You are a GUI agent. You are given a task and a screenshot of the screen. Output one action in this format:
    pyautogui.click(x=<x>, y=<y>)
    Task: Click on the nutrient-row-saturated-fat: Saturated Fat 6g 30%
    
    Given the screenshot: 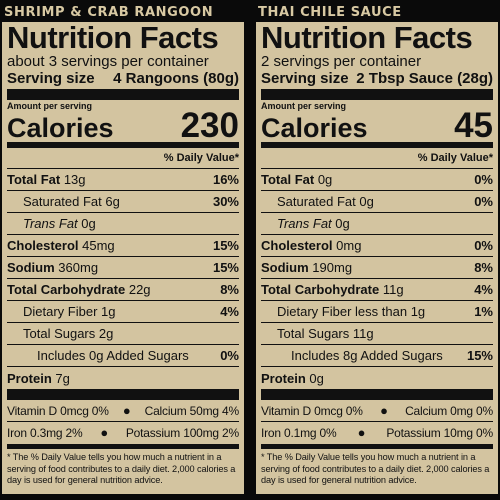 What is the action you would take?
    pyautogui.click(x=123, y=202)
    